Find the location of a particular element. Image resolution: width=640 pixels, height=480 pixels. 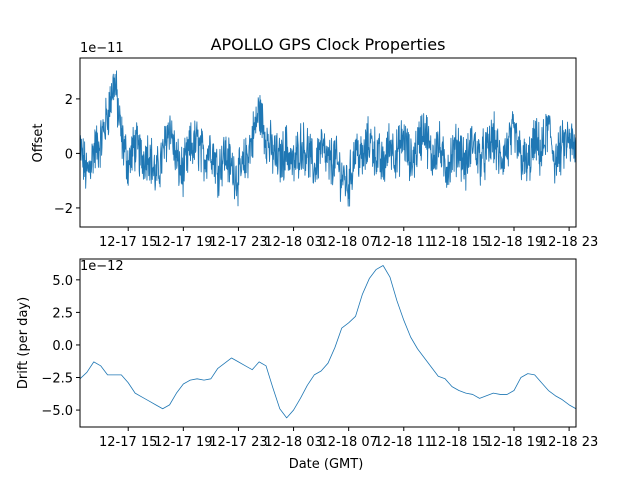

offset-x-tick-label: 12-18 07 is located at coordinates (348, 242).